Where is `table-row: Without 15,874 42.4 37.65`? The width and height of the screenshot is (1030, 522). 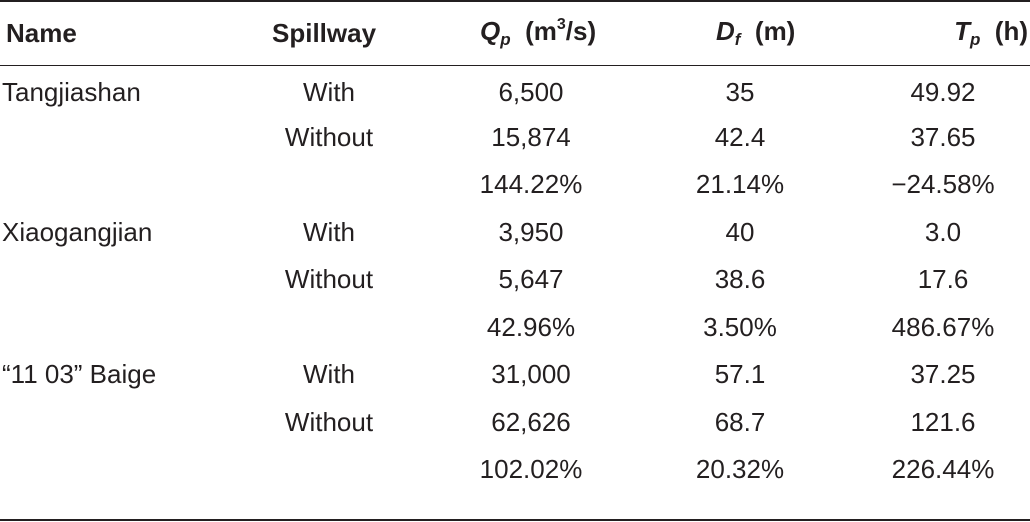
table-row: Without 15,874 42.4 37.65 is located at coordinates (515, 138).